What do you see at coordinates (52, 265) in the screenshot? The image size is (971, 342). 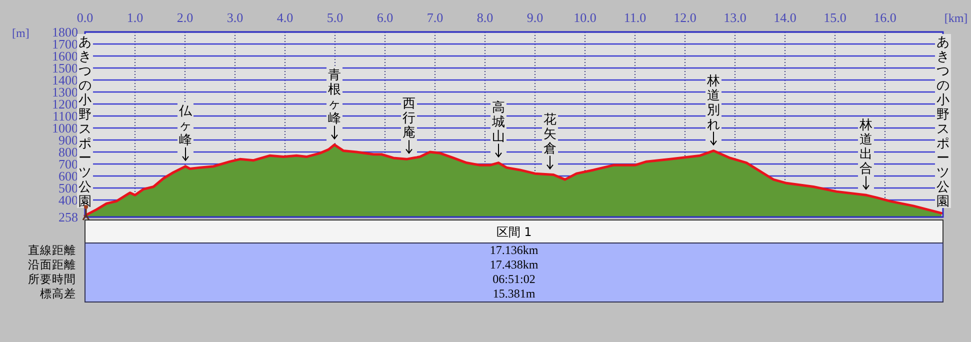 I see `text: 沿面距離` at bounding box center [52, 265].